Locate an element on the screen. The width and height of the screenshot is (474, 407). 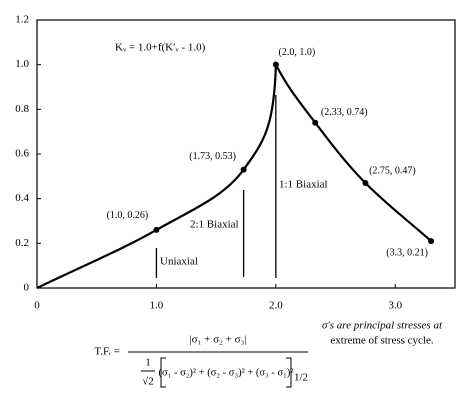
annotation: 2:1 Biaxial is located at coordinates (214, 225).